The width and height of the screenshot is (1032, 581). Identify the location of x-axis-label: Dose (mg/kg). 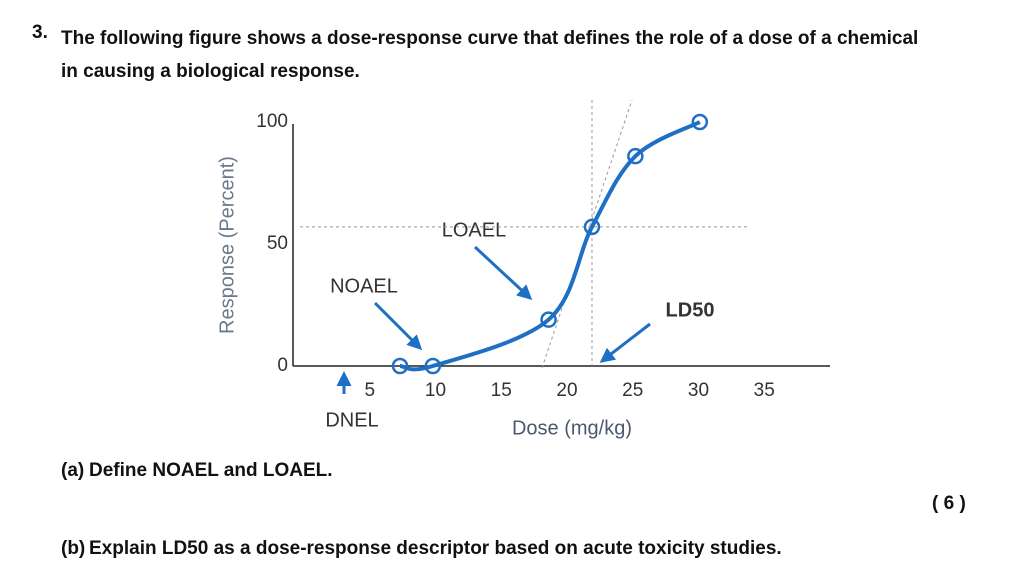
(572, 428).